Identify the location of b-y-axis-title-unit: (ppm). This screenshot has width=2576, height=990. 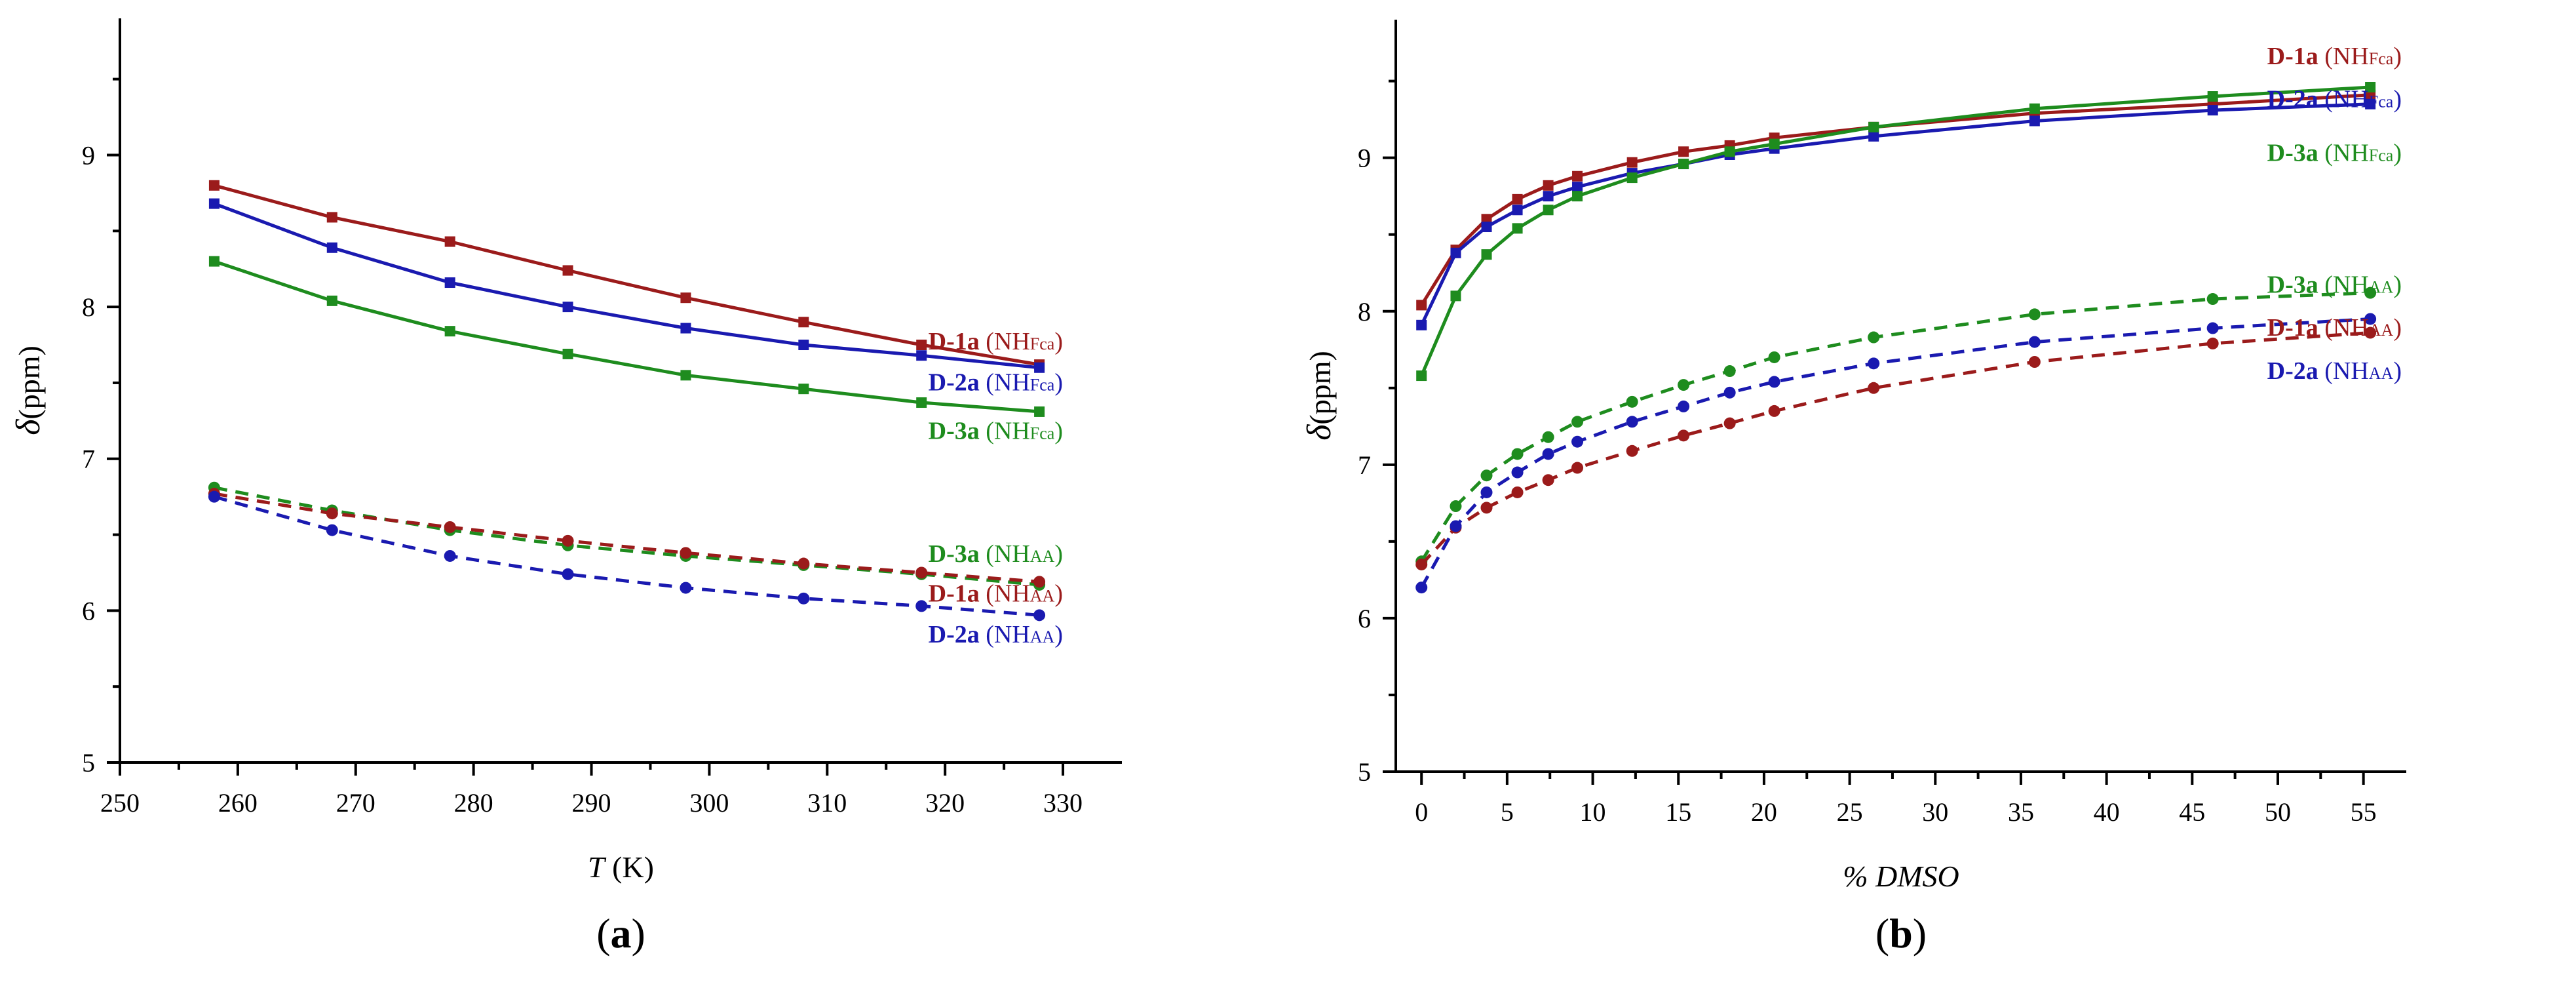
(1320, 388).